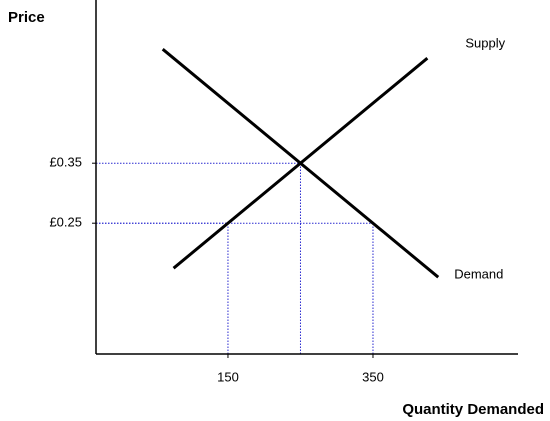 The height and width of the screenshot is (421, 550). I want to click on y-tick-label: £0.25, so click(65, 222).